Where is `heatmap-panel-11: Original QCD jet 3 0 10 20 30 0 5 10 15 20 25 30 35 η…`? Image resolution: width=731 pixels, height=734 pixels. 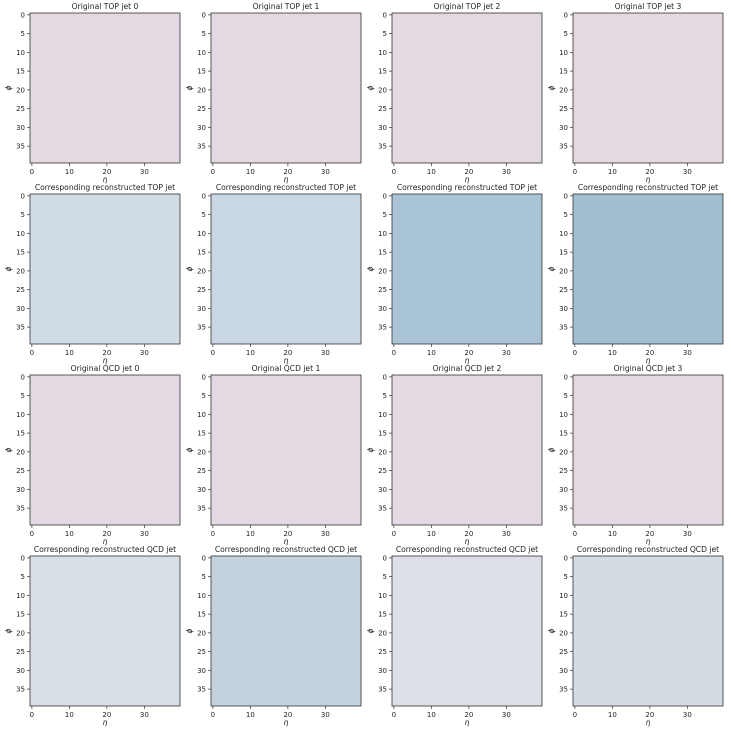
heatmap-panel-11: Original QCD jet 3 0 10 20 30 0 5 10 15 20 25 30 35 η… is located at coordinates (635, 455).